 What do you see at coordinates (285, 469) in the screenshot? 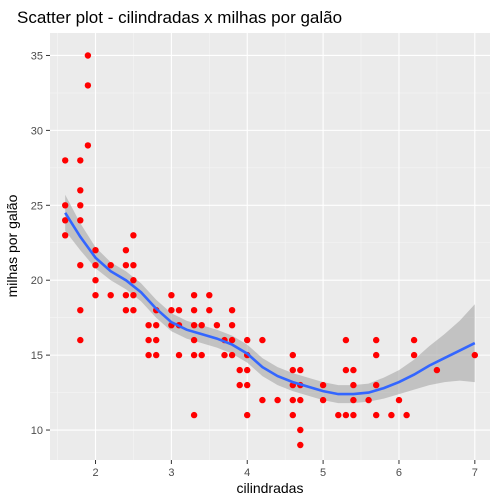
I see `x-axis-ticks: 2 3 4 5 6 7` at bounding box center [285, 469].